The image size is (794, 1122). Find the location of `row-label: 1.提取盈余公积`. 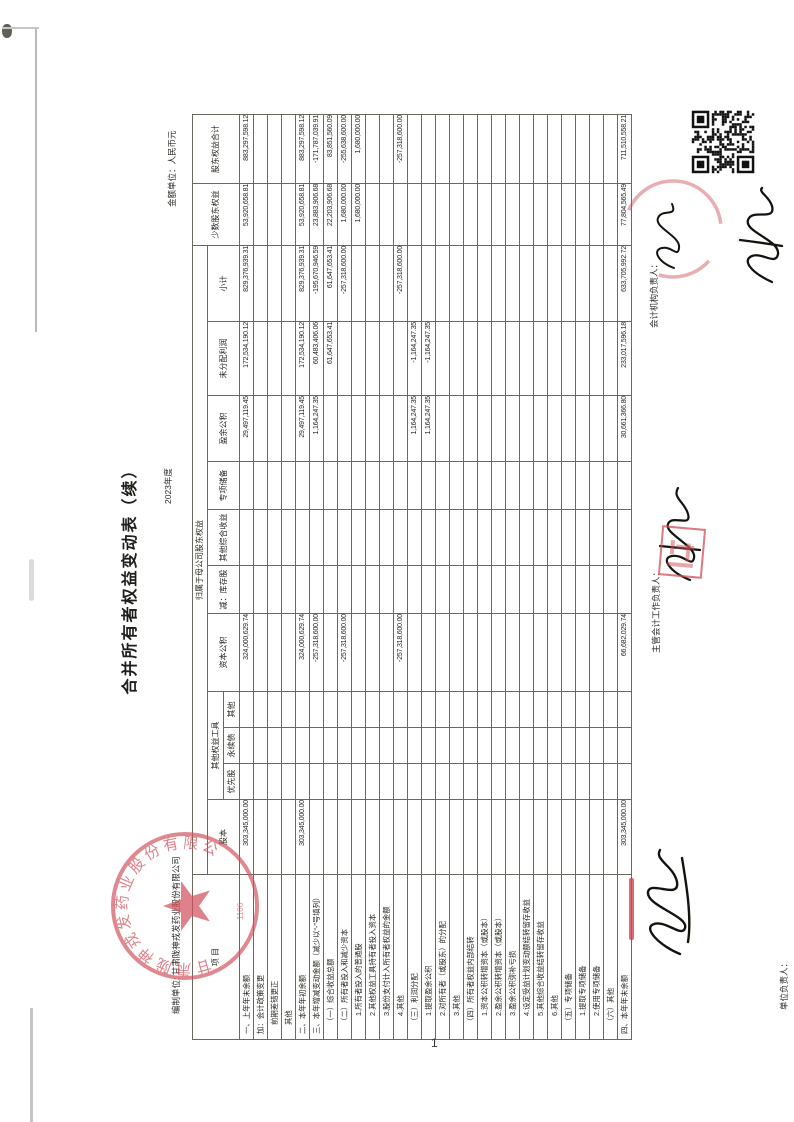

row-label: 1.提取盈余公积 is located at coordinates (428, 957).